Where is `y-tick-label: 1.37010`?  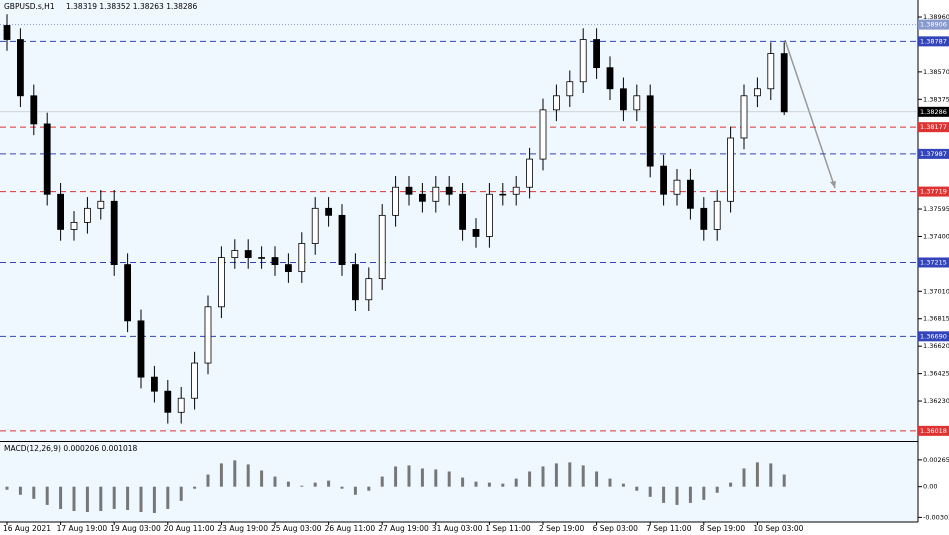
y-tick-label: 1.37010 is located at coordinates (936, 291).